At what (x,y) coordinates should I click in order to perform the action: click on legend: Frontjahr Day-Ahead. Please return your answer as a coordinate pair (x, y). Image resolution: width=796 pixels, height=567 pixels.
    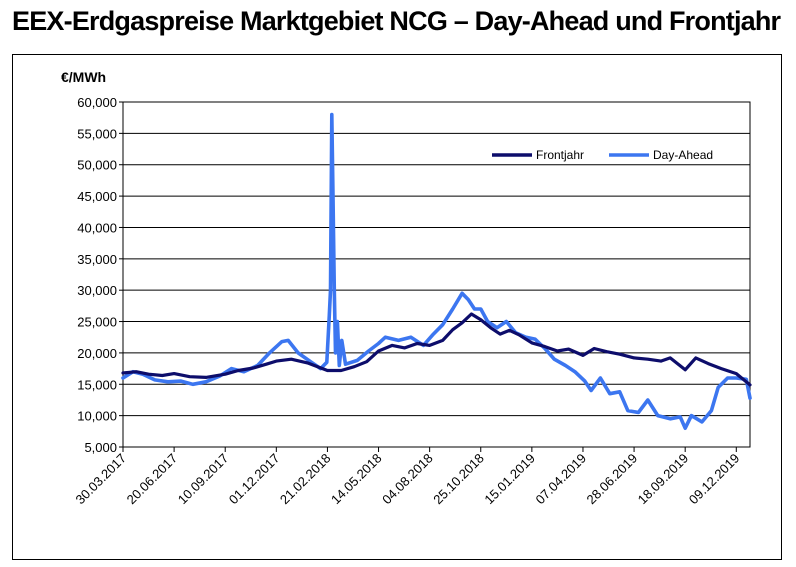
    Looking at the image, I should click on (602, 155).